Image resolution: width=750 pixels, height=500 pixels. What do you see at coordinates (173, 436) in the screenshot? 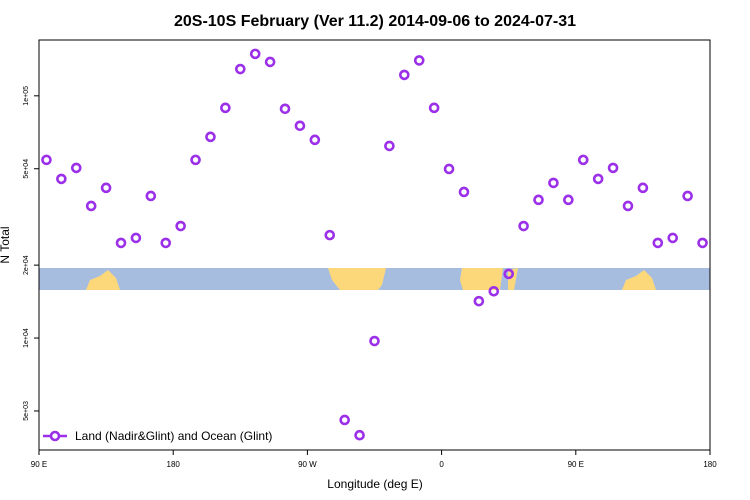
I see `legend-label: Land (Nadir&Glint) and Ocean (Glint)` at bounding box center [173, 436].